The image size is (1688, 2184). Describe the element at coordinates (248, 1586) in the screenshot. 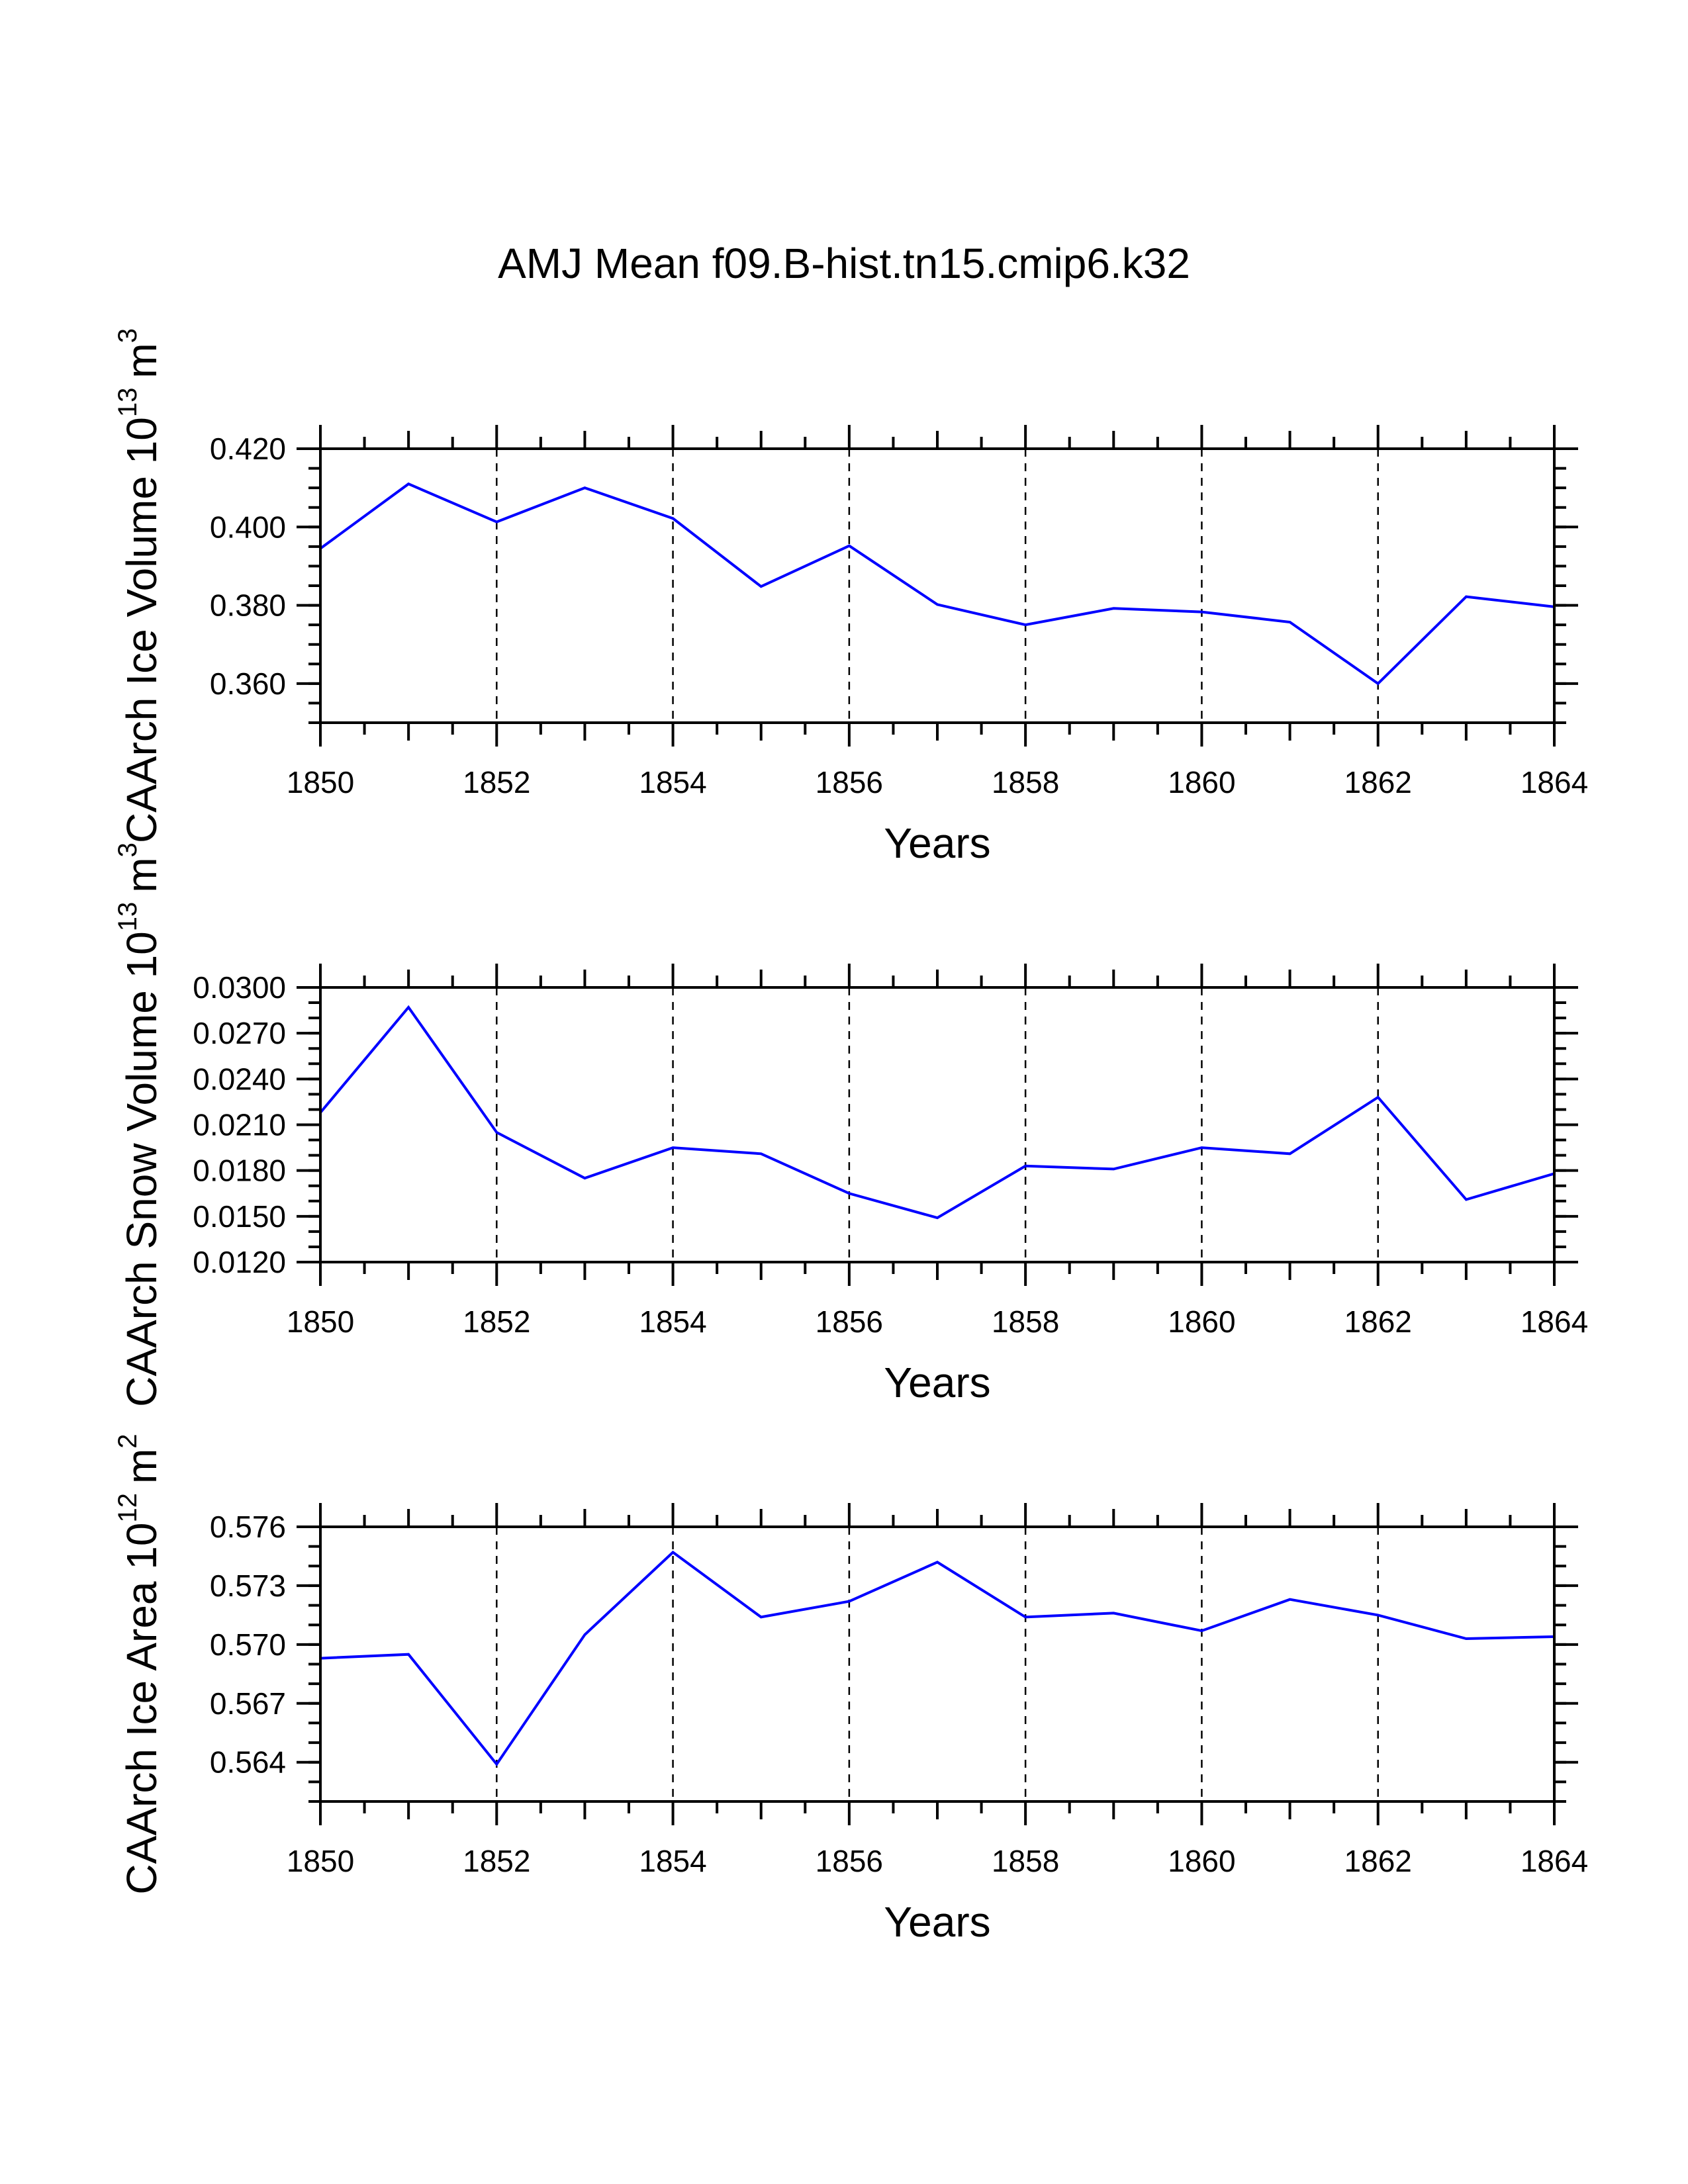

I see `y-tick-label: 0.573` at that location.